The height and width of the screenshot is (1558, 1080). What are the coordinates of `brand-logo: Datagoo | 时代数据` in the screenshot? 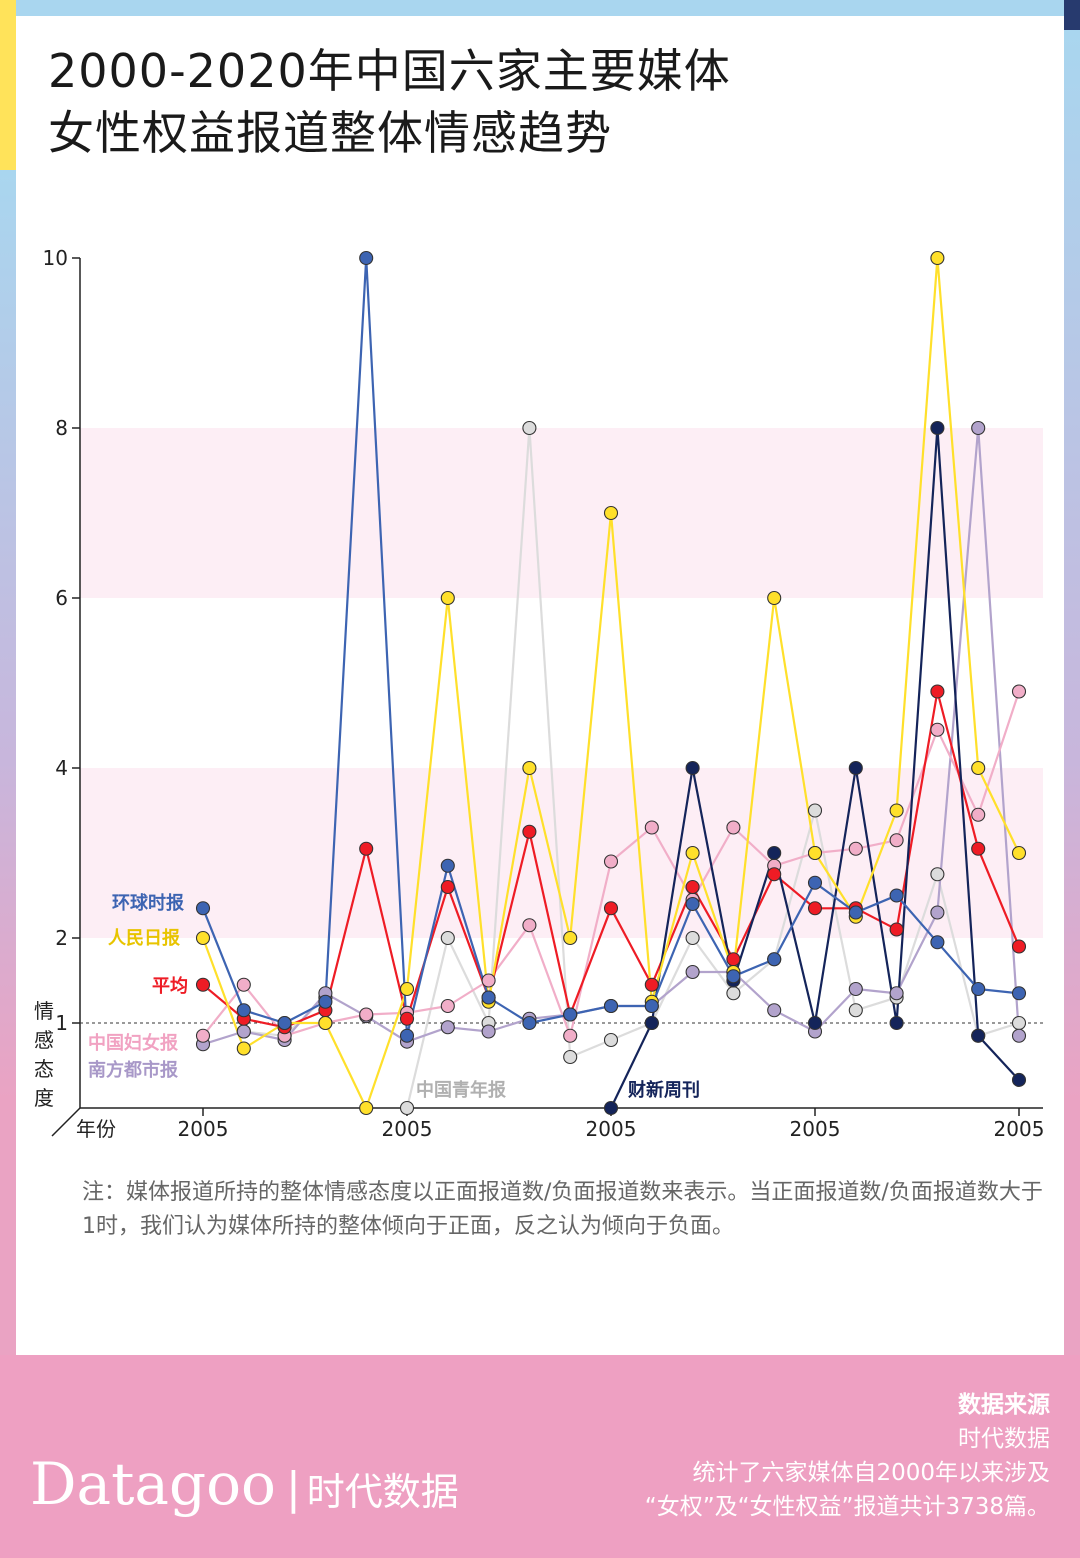 It's located at (244, 1484).